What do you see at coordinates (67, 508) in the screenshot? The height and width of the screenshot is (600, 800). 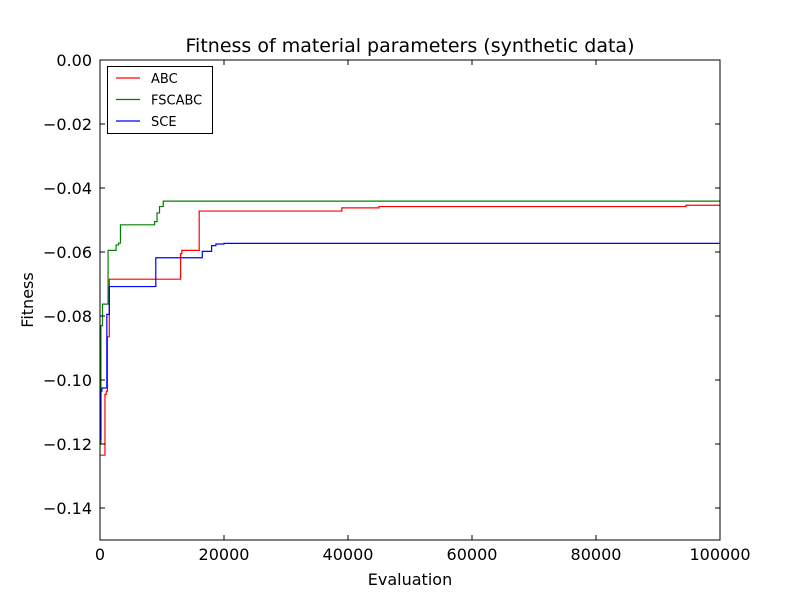 I see `y-tick-label: −0.14` at bounding box center [67, 508].